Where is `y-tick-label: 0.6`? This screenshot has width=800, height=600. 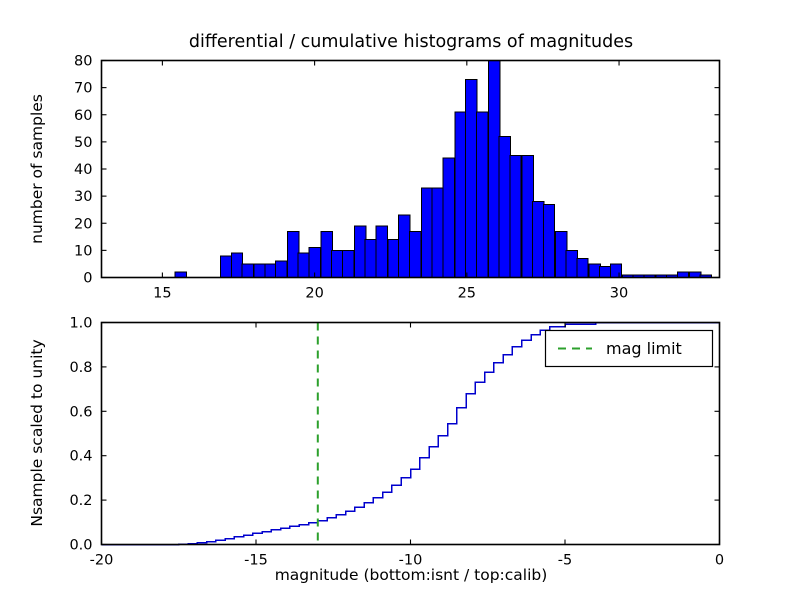
y-tick-label: 0.6 is located at coordinates (80, 412).